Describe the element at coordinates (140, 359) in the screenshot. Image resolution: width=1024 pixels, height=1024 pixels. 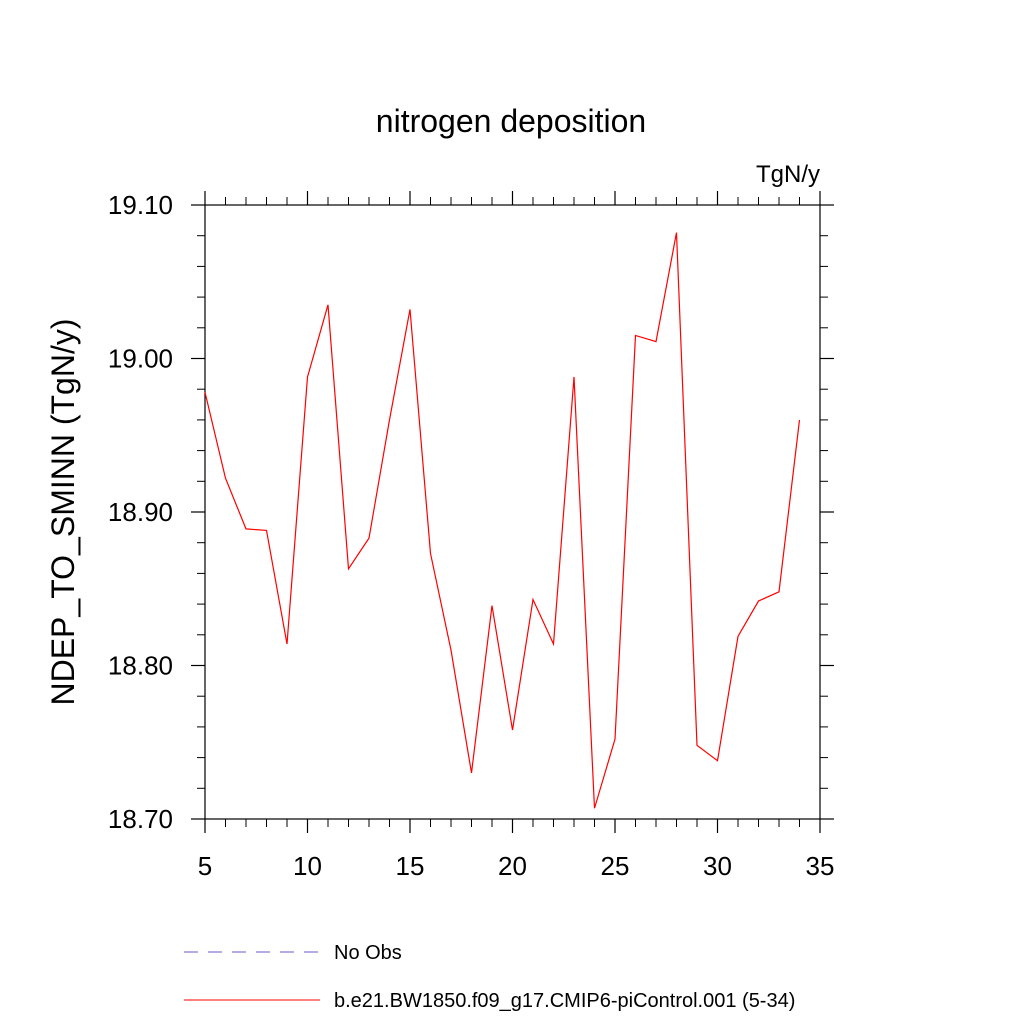
I see `y-tick-label: 19.00` at that location.